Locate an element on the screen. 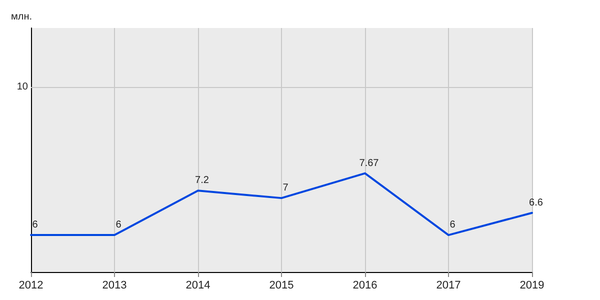 Image resolution: width=600 pixels, height=300 pixels. x-tick-label: 2019 is located at coordinates (532, 286).